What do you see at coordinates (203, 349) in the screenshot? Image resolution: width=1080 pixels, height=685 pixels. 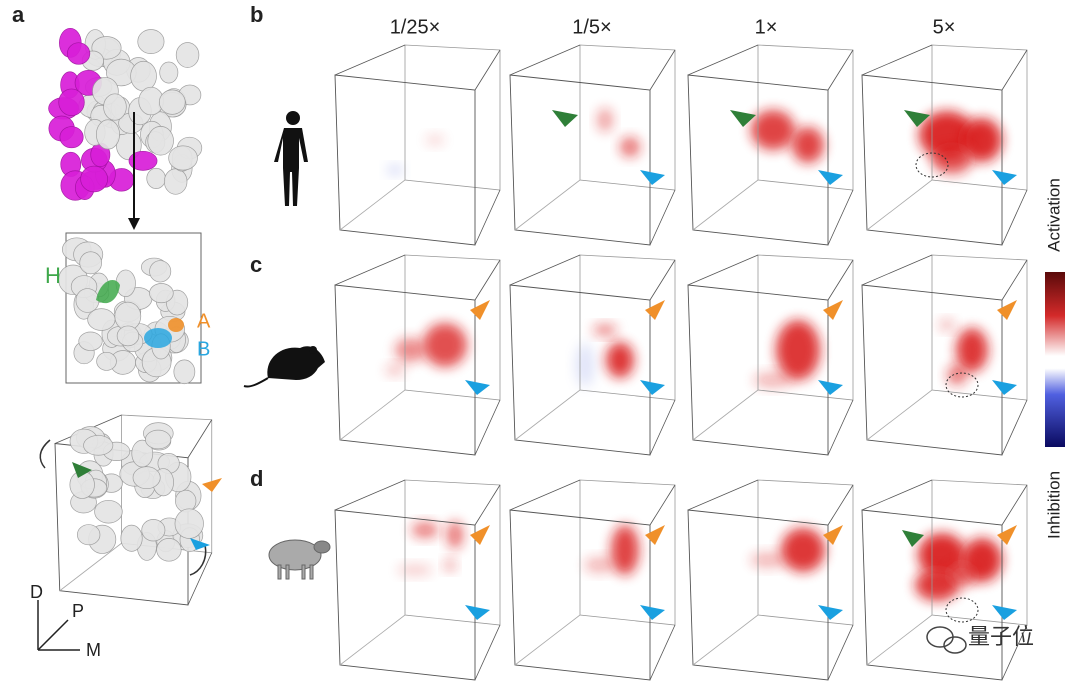 I see `region-label: B` at bounding box center [203, 349].